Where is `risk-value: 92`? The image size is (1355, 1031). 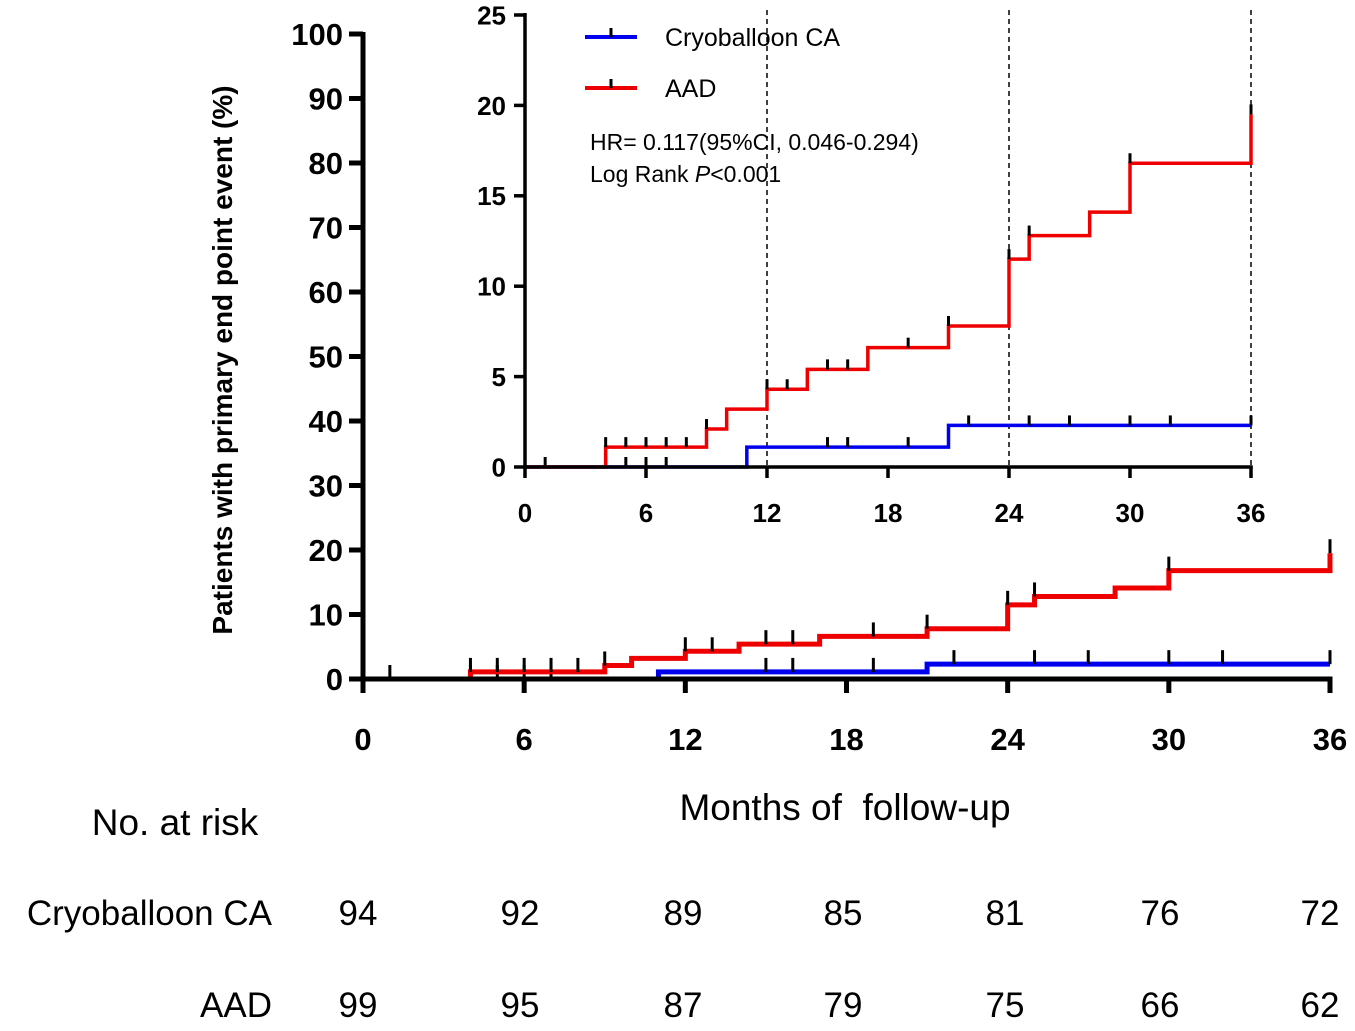
risk-value: 92 is located at coordinates (520, 913).